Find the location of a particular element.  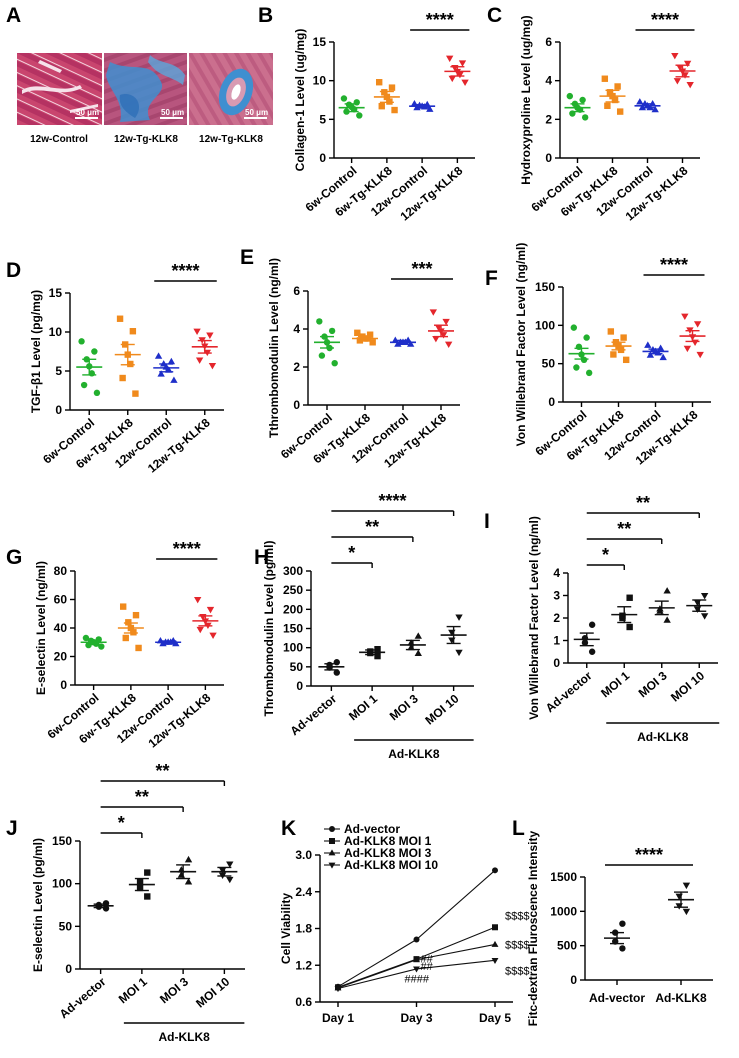

panel-label-e: E is located at coordinates (247, 257).